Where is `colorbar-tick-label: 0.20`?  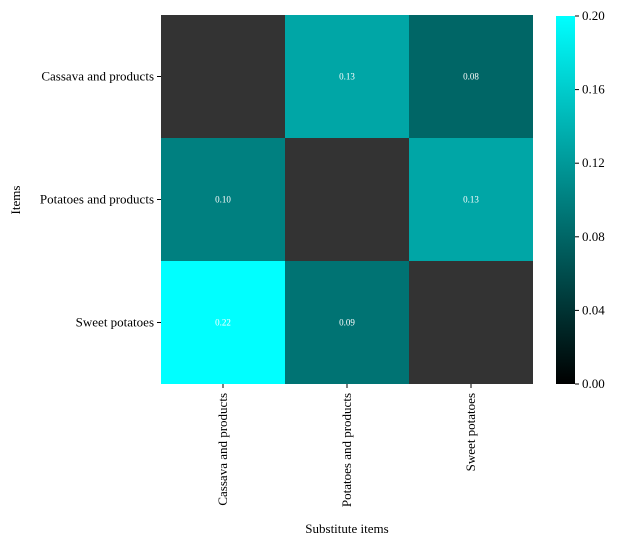
colorbar-tick-label: 0.20 is located at coordinates (593, 15).